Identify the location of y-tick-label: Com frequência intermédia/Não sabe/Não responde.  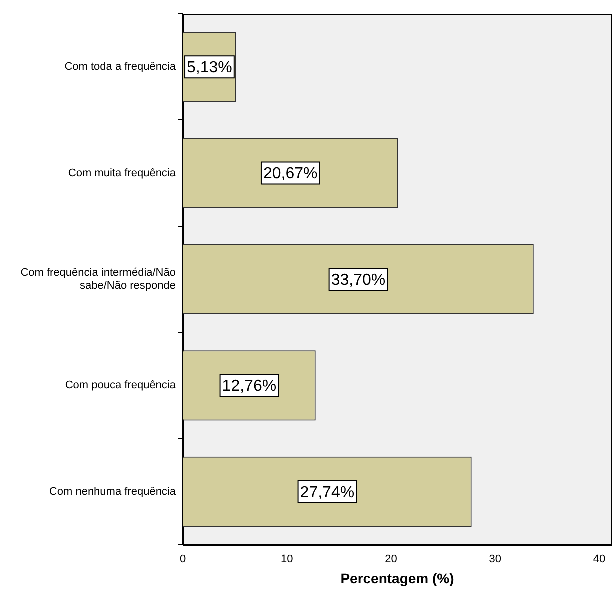
(98, 279).